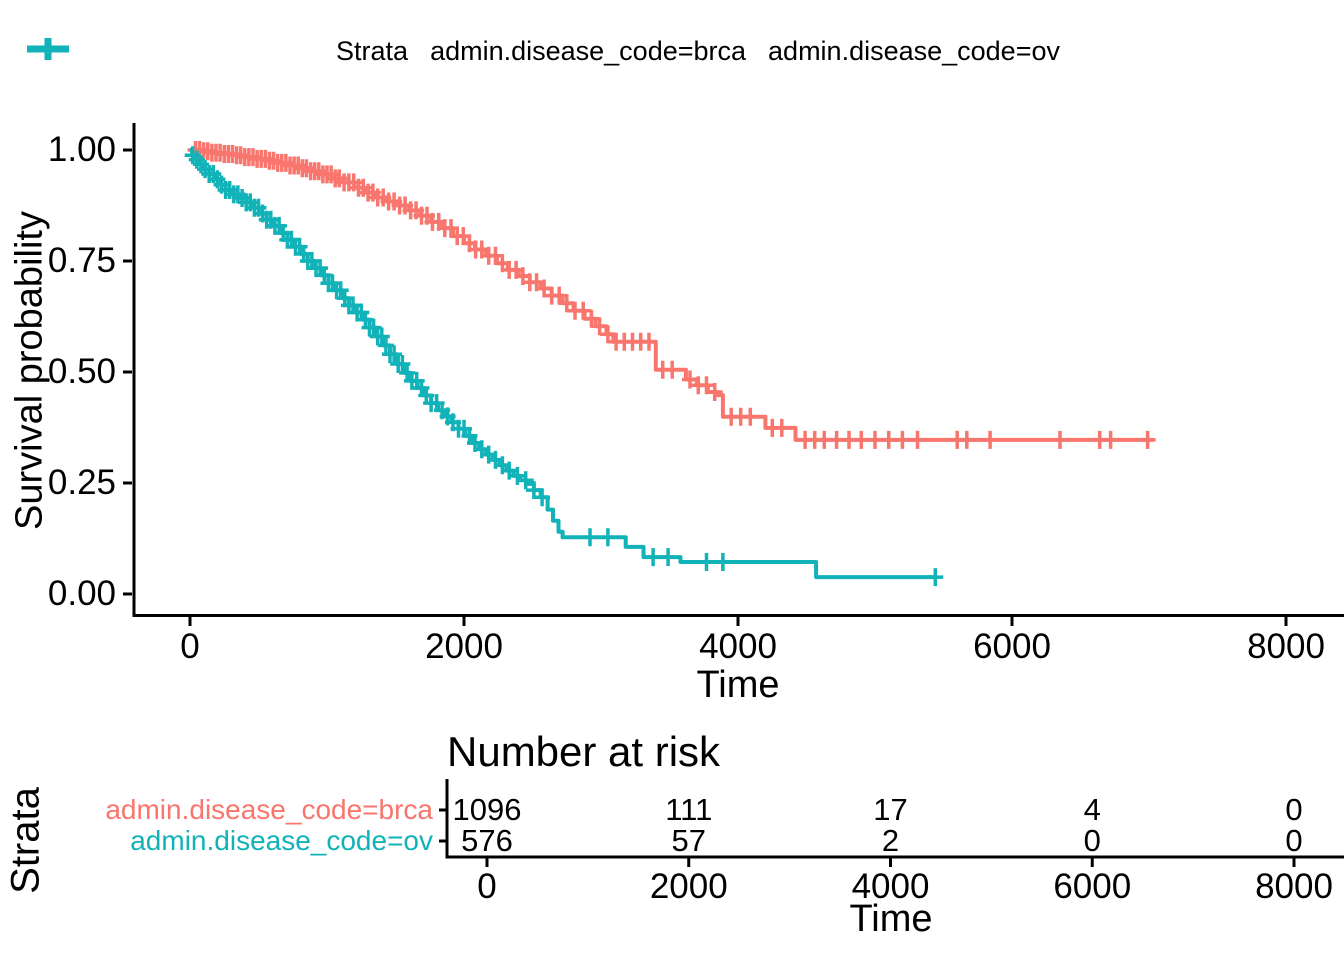  What do you see at coordinates (1012, 646) in the screenshot?
I see `x-tick-label: 6000` at bounding box center [1012, 646].